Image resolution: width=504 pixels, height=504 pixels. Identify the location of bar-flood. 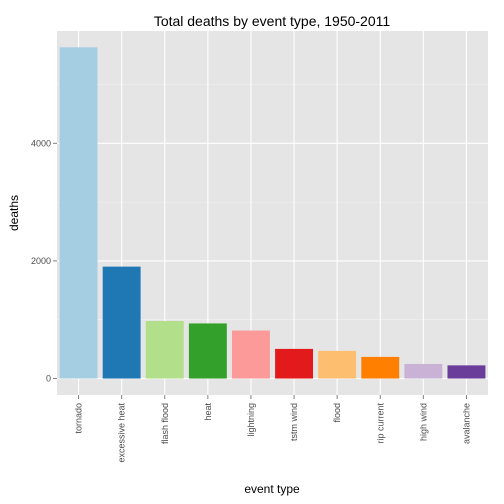
(337, 364).